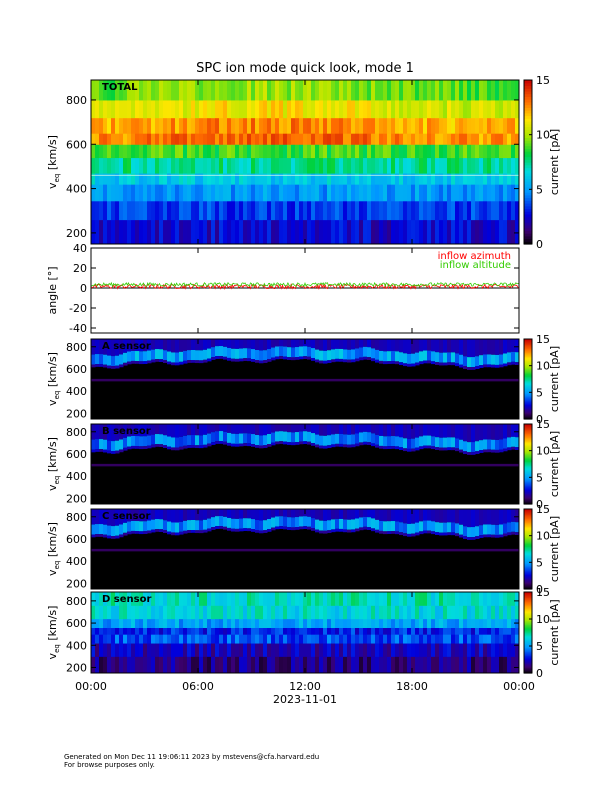  Describe the element at coordinates (53, 633) in the screenshot. I see `panel-5-y-label: veq [km/s]` at that location.